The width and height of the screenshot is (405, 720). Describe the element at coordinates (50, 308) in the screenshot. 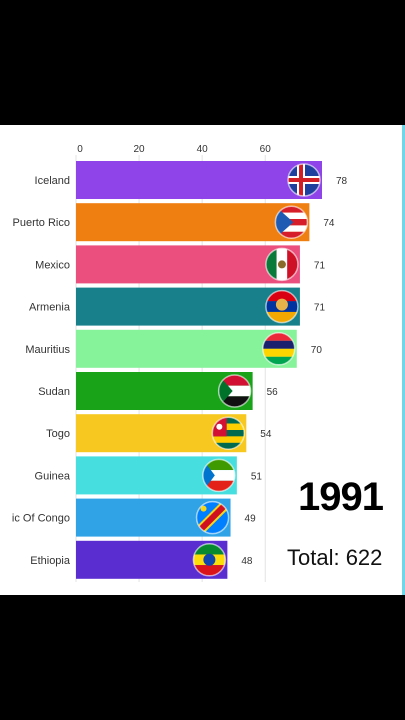

I see `category-label: Armenia` at that location.